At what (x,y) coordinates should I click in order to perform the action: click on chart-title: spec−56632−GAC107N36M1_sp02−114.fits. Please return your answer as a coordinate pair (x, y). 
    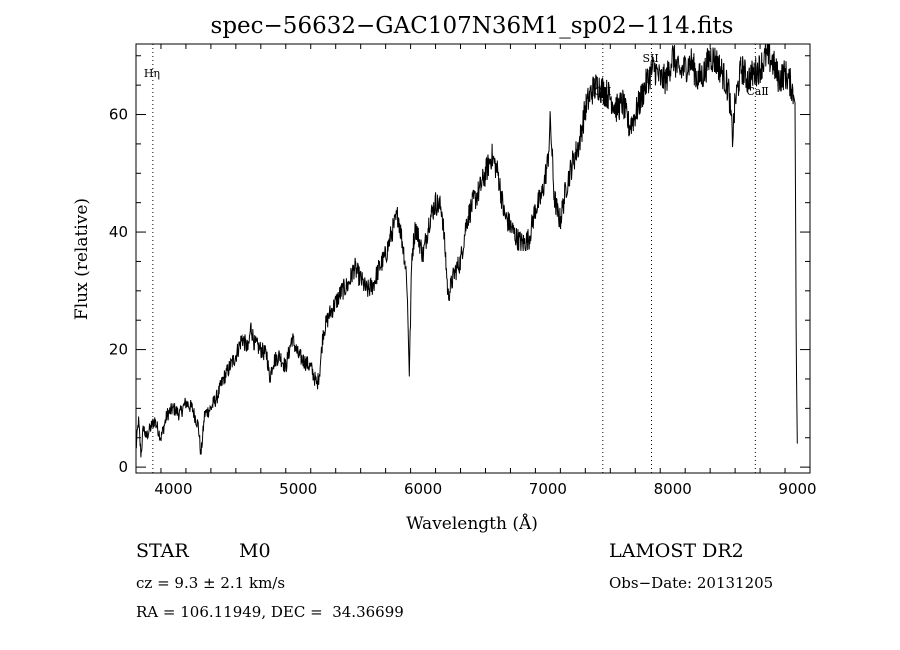
    Looking at the image, I should click on (472, 26).